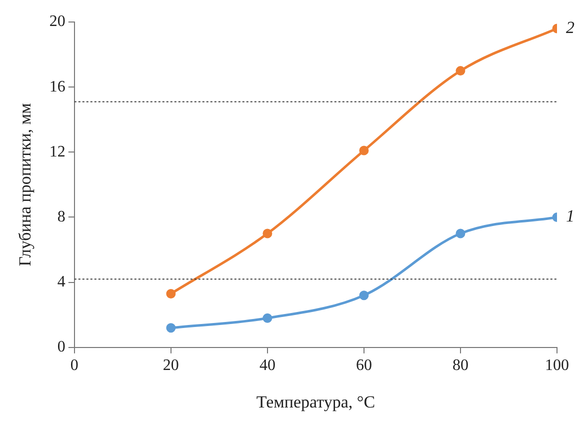 The width and height of the screenshot is (587, 429). I want to click on y-tick-label: 8, so click(61, 217).